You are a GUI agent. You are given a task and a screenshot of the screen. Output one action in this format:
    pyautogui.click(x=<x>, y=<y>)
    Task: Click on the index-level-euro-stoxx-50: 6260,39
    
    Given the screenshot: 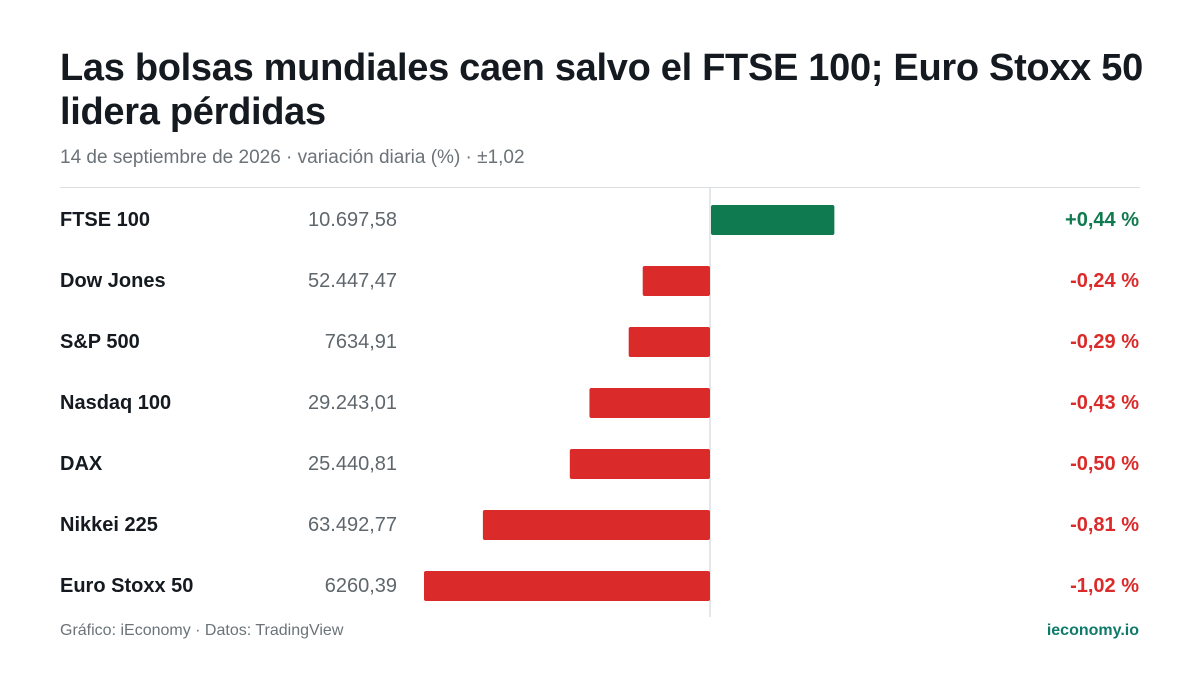 What is the action you would take?
    pyautogui.click(x=361, y=586)
    